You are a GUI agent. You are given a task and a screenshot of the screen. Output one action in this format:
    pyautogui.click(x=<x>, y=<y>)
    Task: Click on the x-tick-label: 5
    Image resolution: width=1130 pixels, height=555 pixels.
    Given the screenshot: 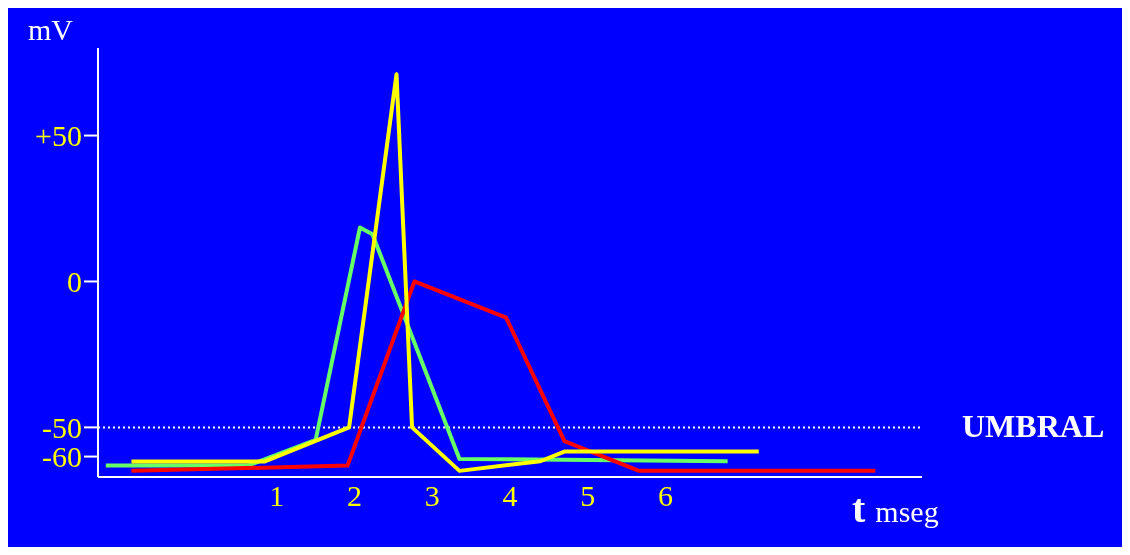 What is the action you would take?
    pyautogui.click(x=588, y=496)
    